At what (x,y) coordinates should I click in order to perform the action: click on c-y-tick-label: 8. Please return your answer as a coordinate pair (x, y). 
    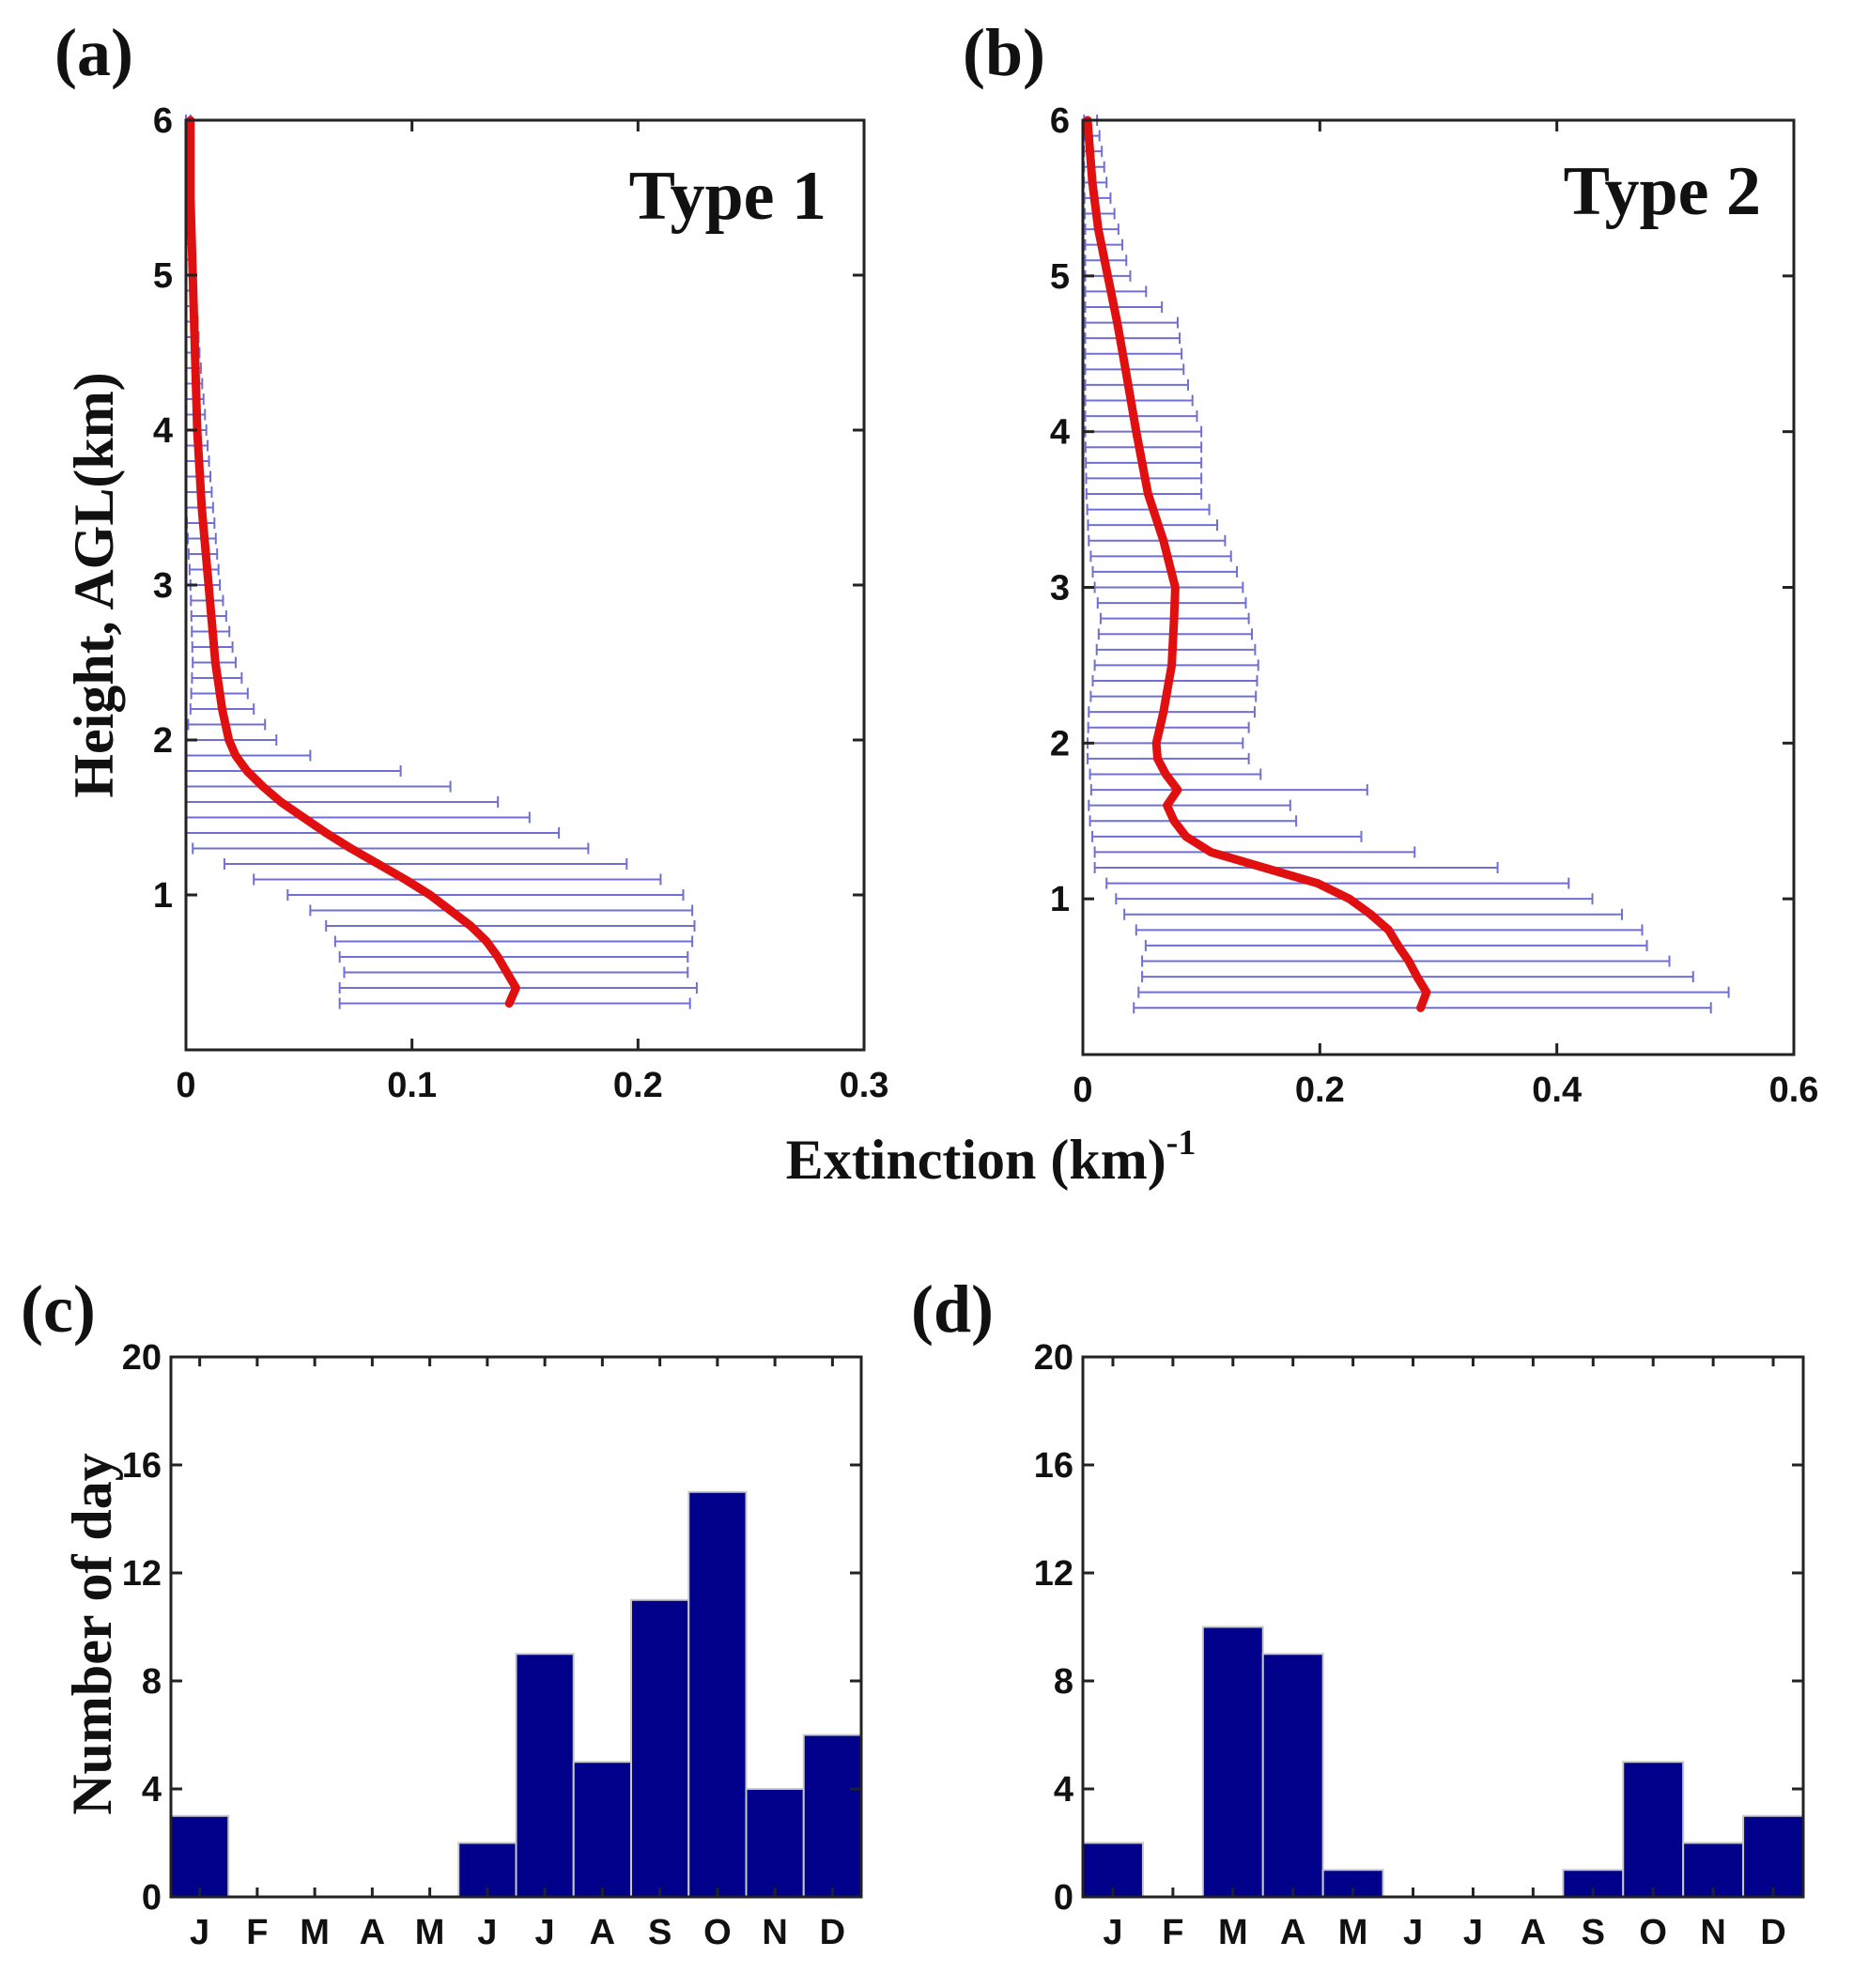
    Looking at the image, I should click on (152, 1682).